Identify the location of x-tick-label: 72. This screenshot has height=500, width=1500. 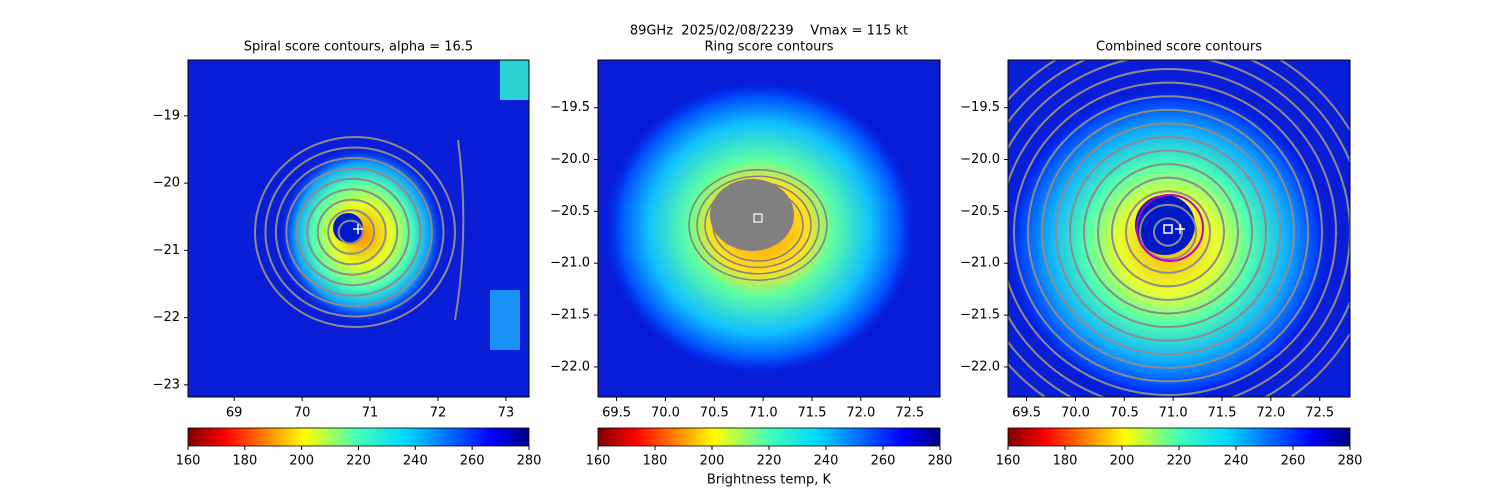
(438, 413).